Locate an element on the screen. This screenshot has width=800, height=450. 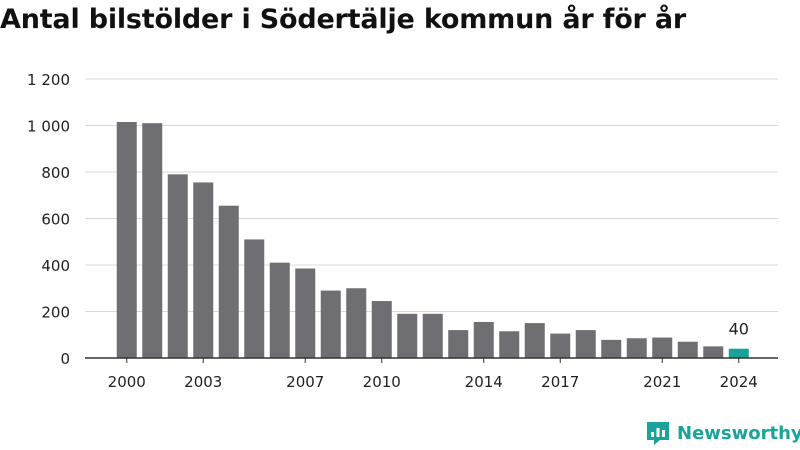
bar-2007 is located at coordinates (305, 313).